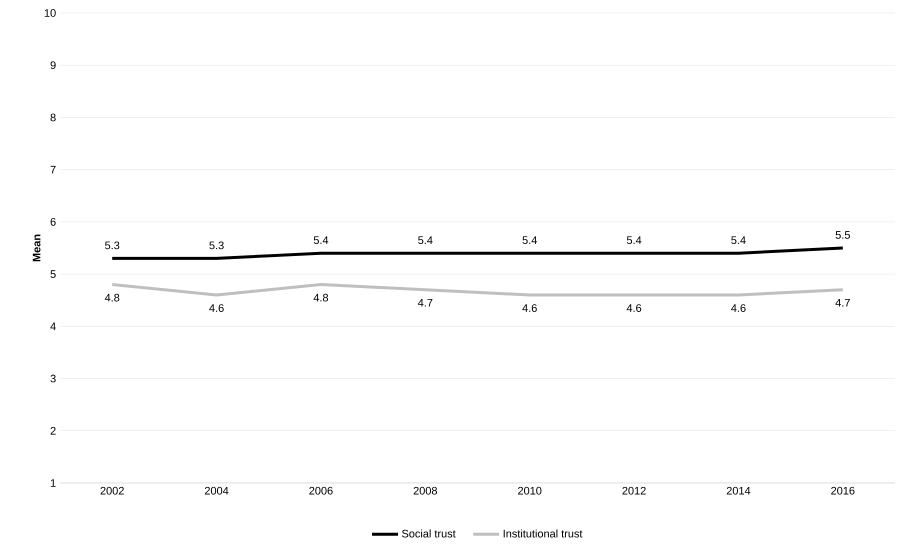 This screenshot has width=910, height=545. I want to click on legend-label: Institutional trust, so click(543, 533).